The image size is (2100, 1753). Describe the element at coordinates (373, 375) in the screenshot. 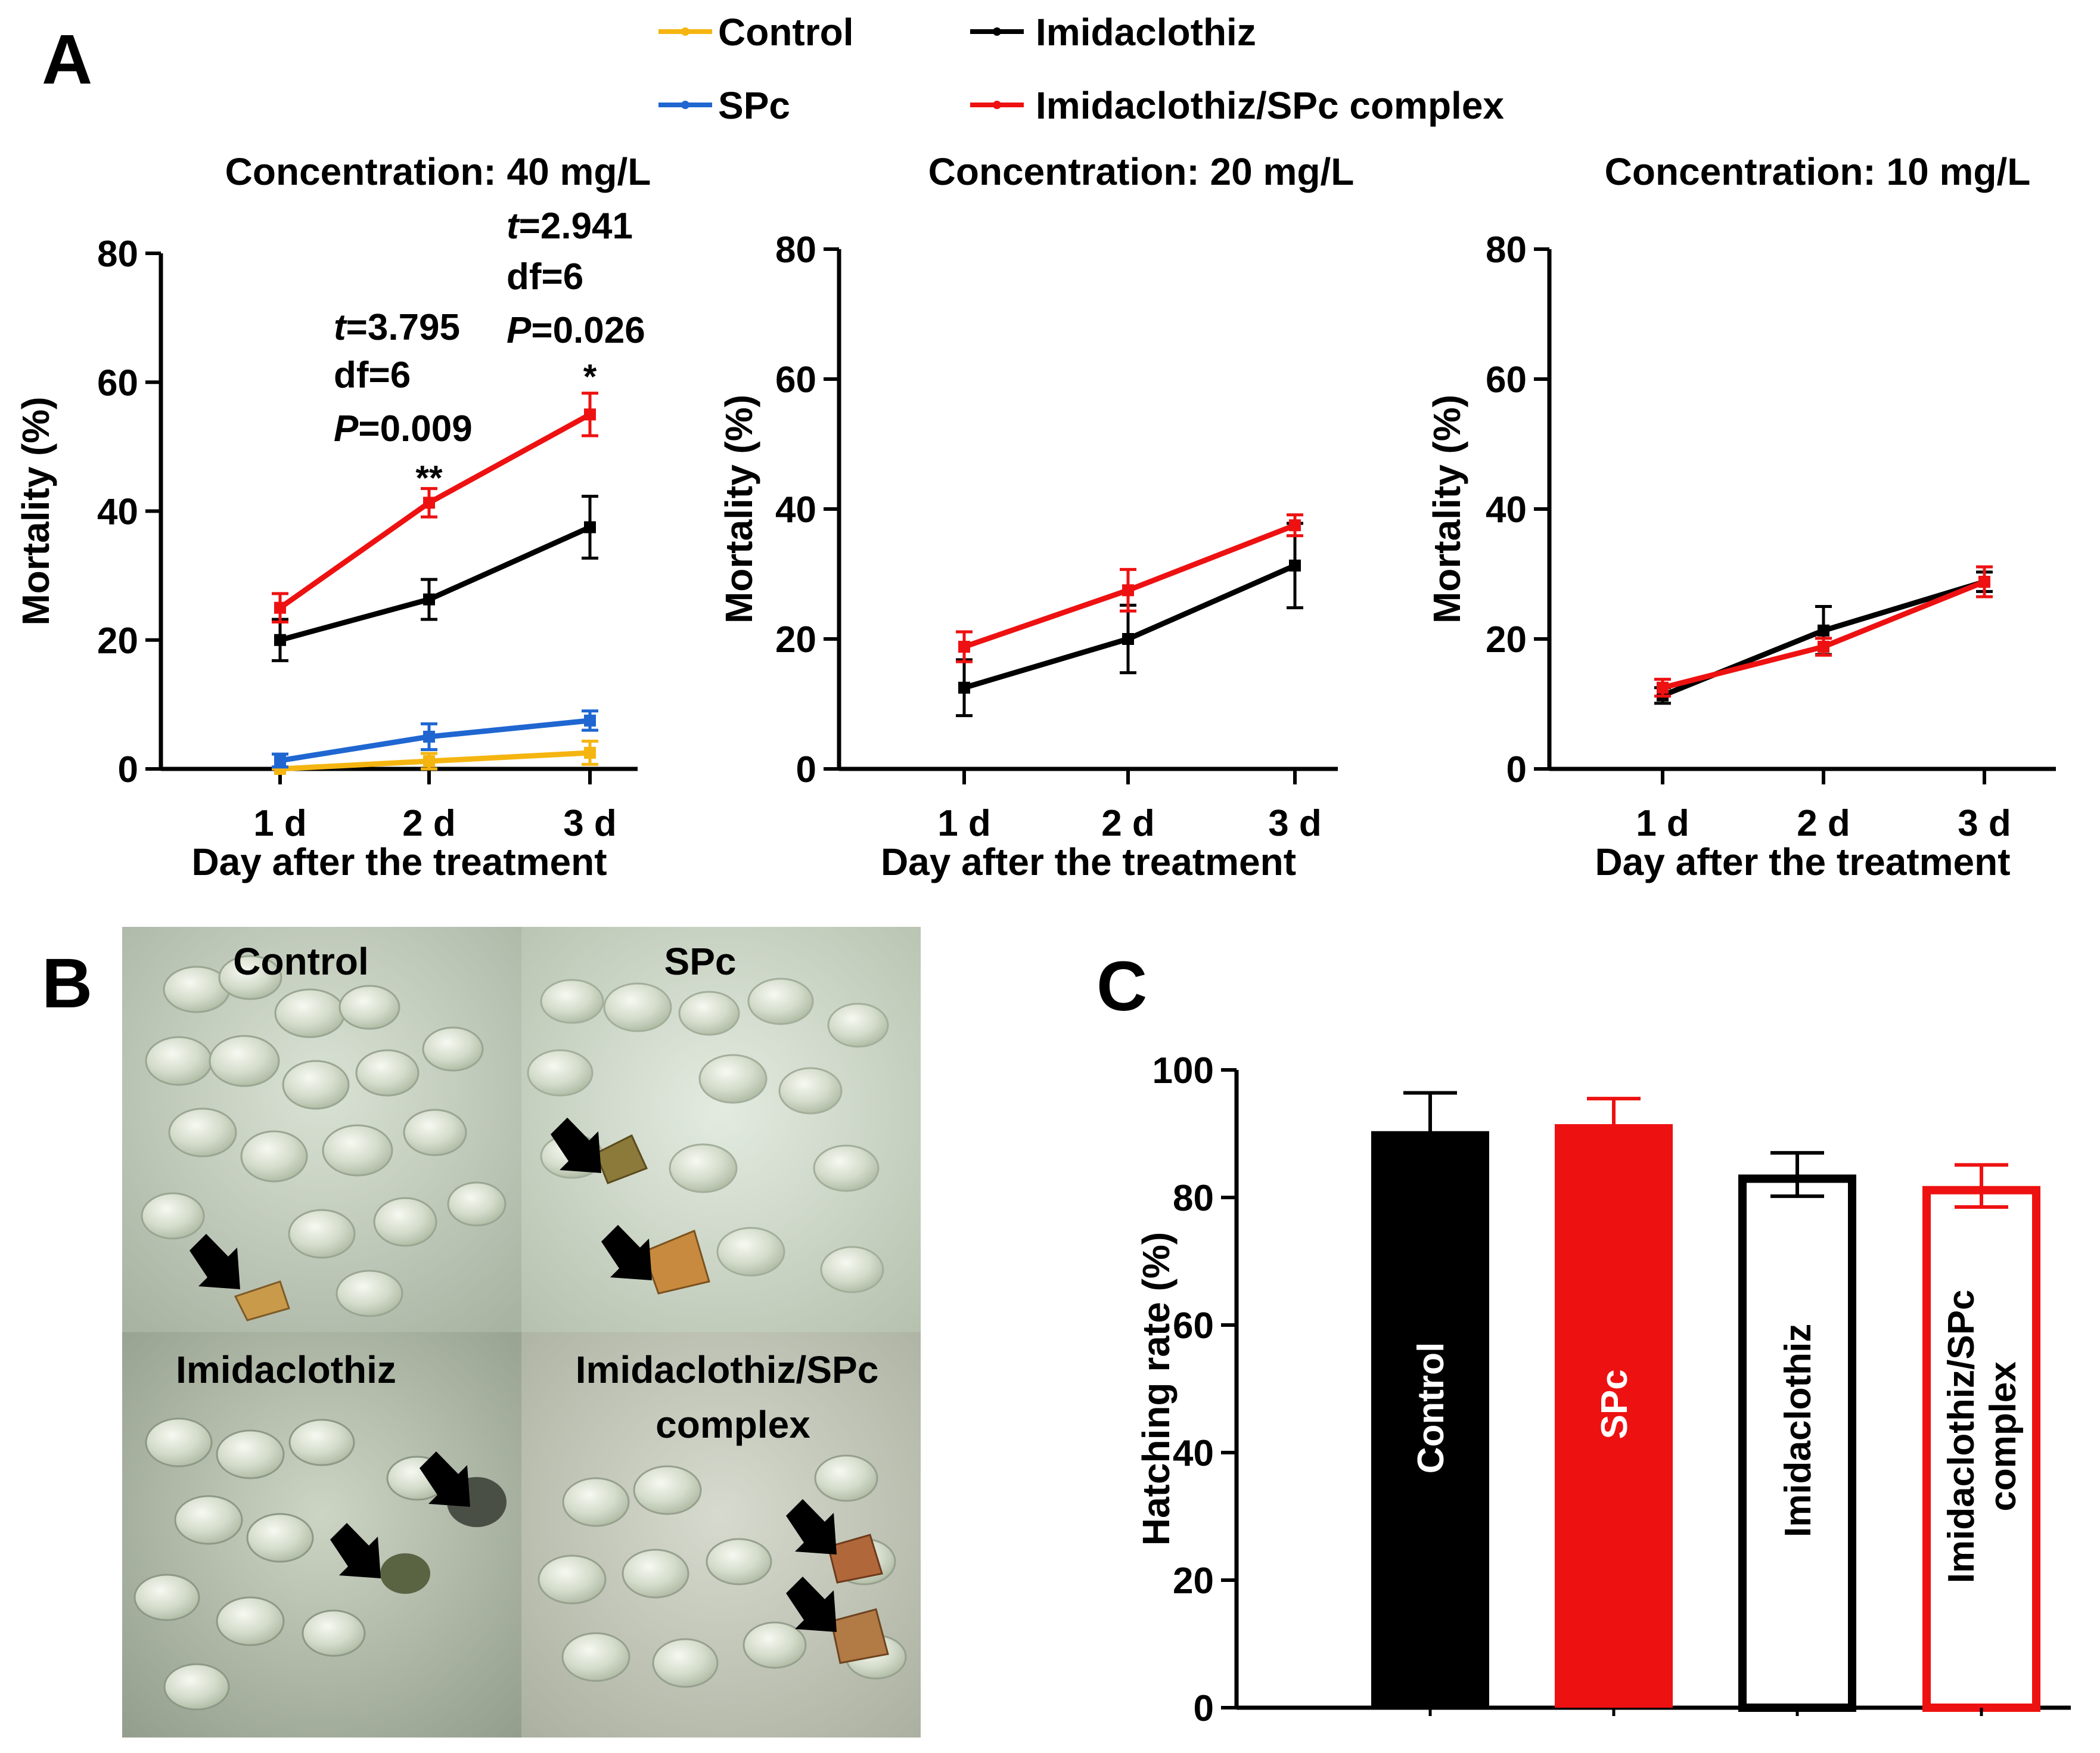

I see `stat-df-day2: df=6` at that location.